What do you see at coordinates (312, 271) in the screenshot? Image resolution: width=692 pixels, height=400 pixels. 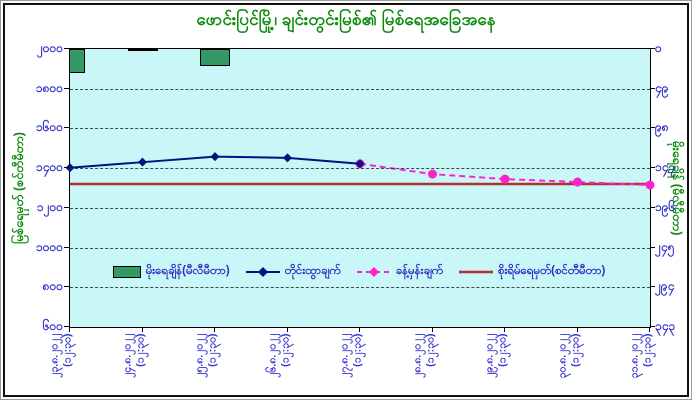 I see `legend-label: တိုင်းထွာချက်` at bounding box center [312, 271].